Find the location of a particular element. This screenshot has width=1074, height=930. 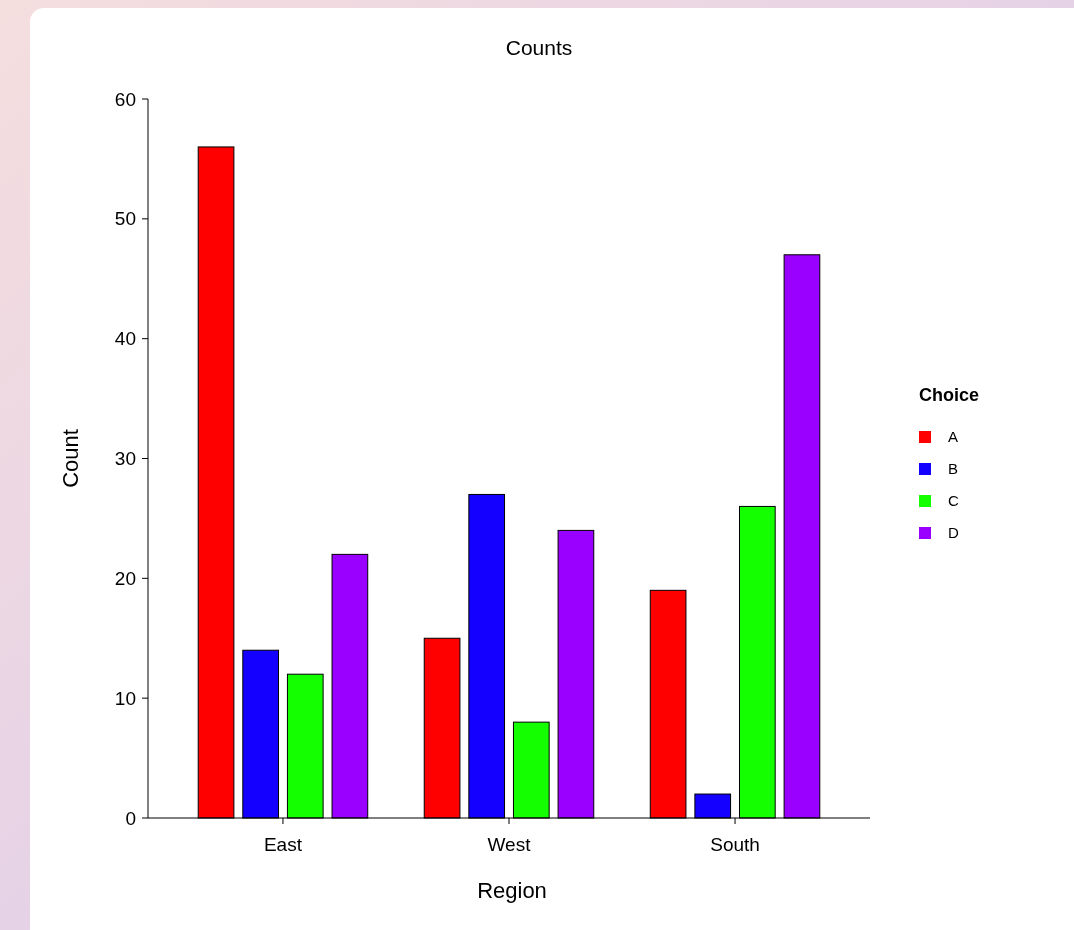

y-tick-label: 50 is located at coordinates (125, 219).